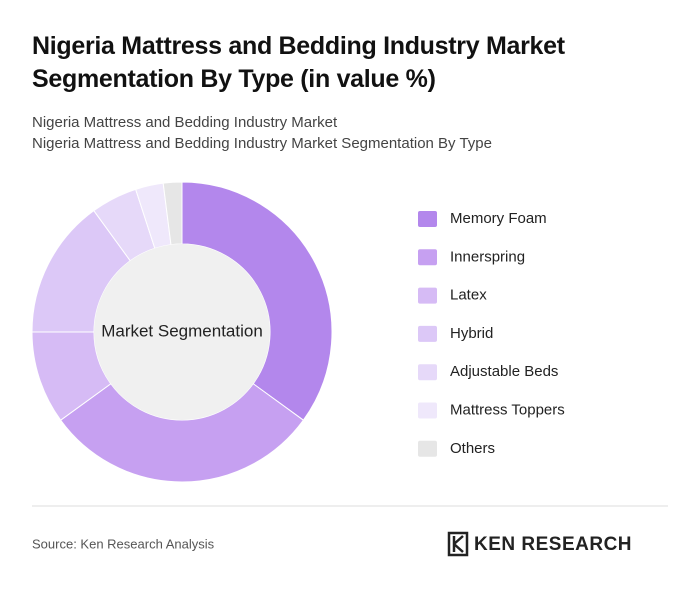 This screenshot has height=591, width=700. I want to click on legend-label: Latex, so click(468, 295).